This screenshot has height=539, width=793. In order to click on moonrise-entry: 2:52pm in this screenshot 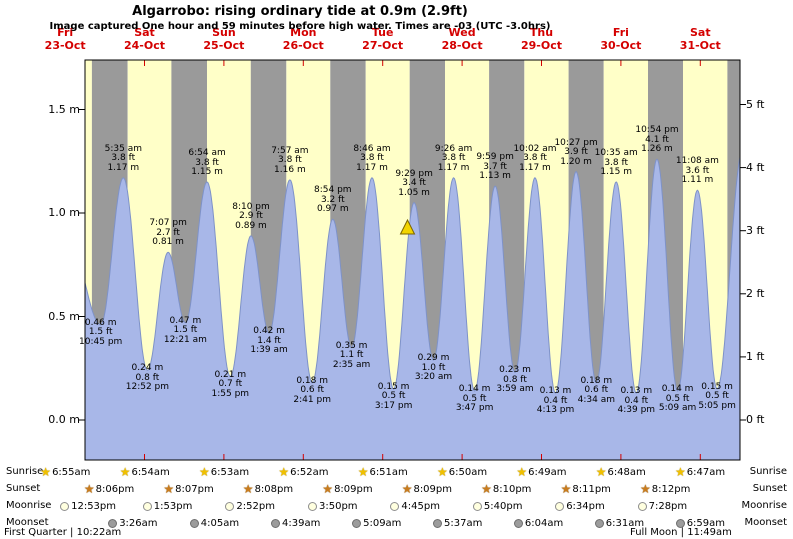, I will do `click(250, 506)`.